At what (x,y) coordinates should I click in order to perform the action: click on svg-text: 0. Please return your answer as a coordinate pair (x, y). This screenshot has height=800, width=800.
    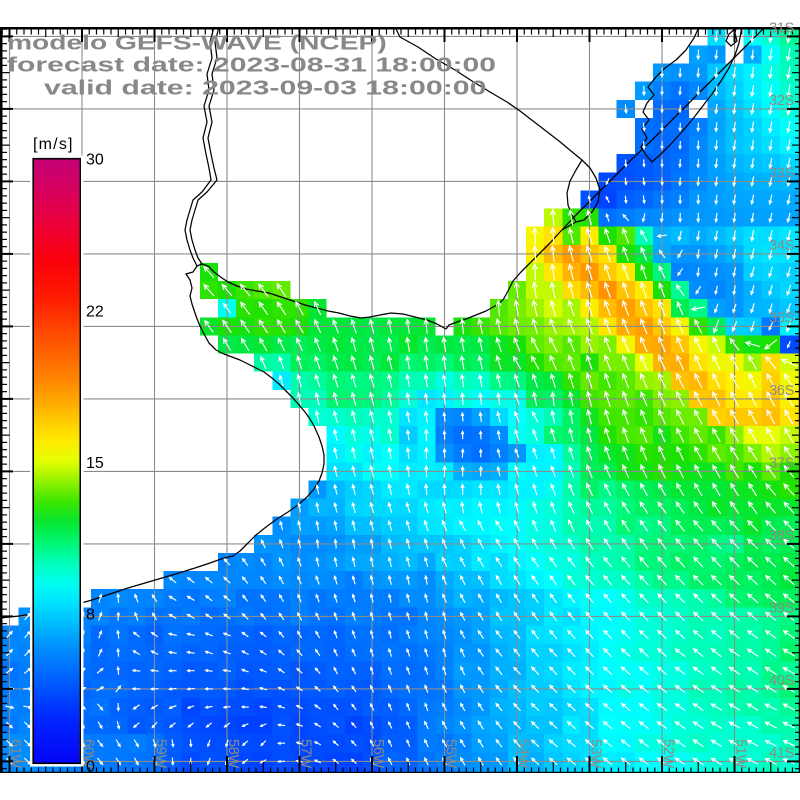
    Looking at the image, I should click on (90, 767).